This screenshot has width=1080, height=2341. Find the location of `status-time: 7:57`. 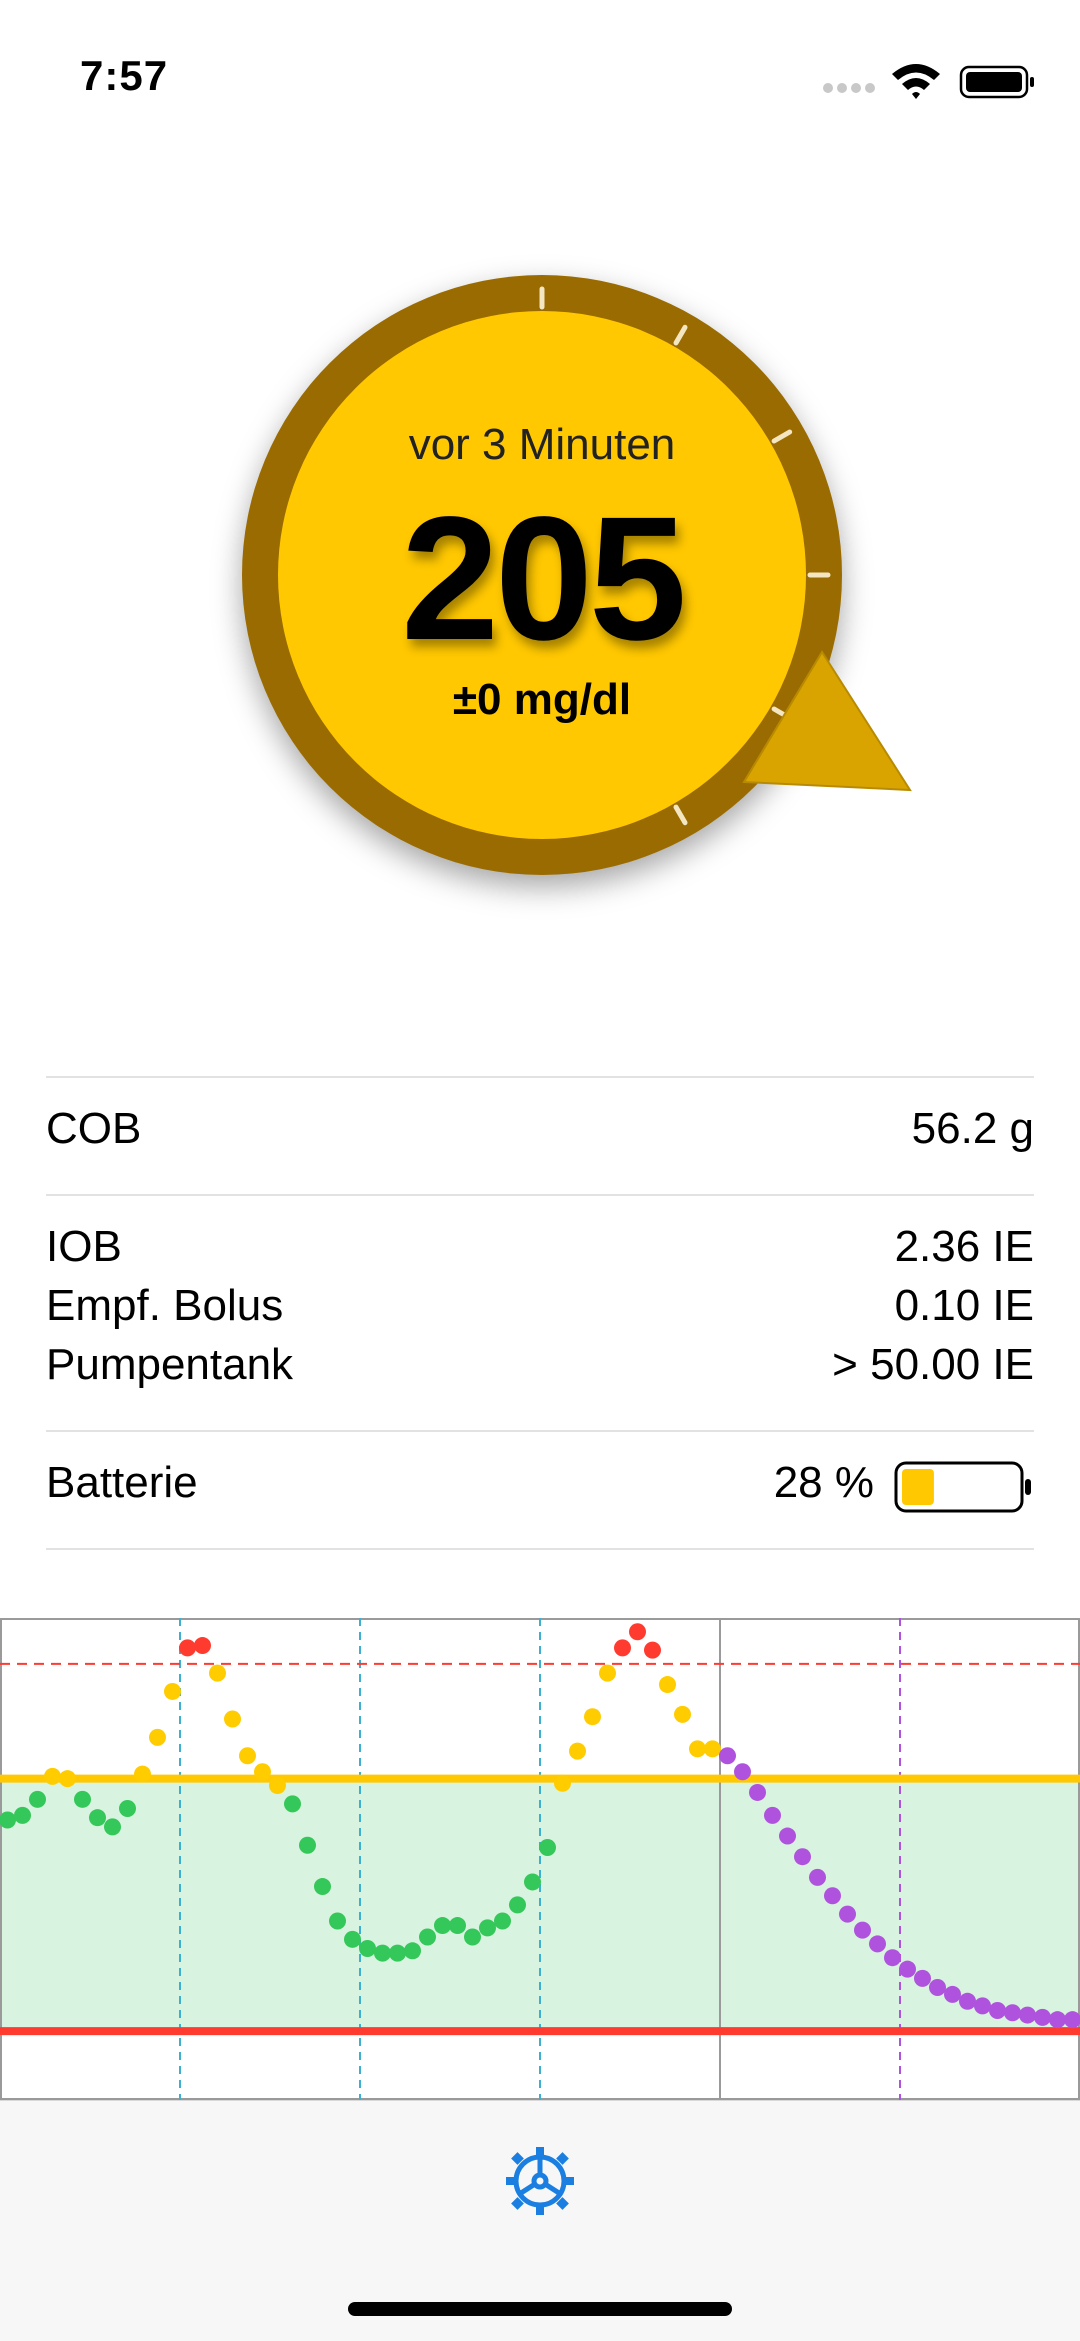

status-time: 7:57 is located at coordinates (124, 75).